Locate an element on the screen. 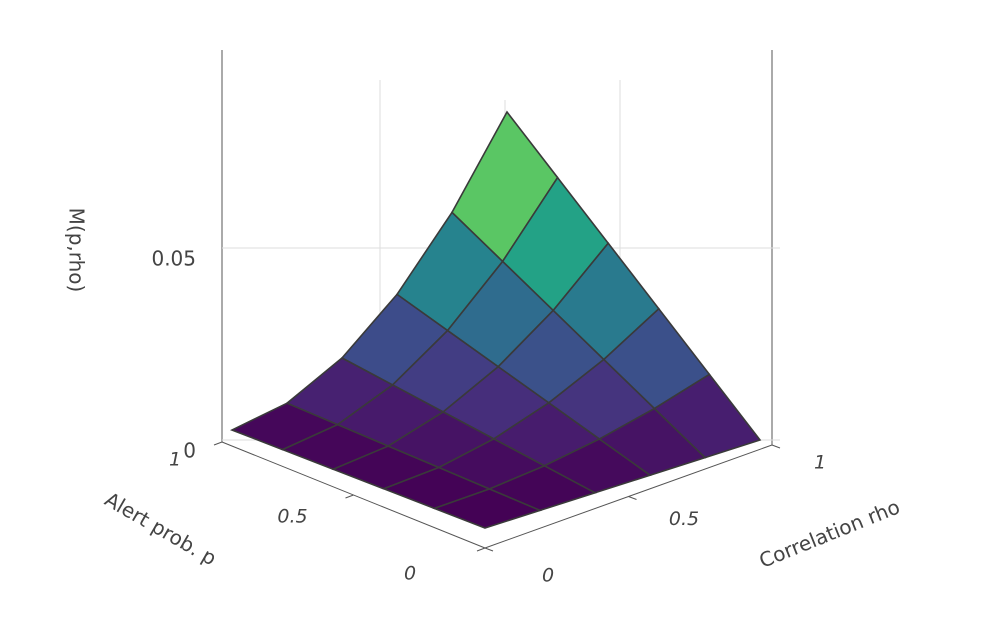 Image resolution: width=989 pixels, height=627 pixels. z-axis-title: M(p,rho) is located at coordinates (77, 250).